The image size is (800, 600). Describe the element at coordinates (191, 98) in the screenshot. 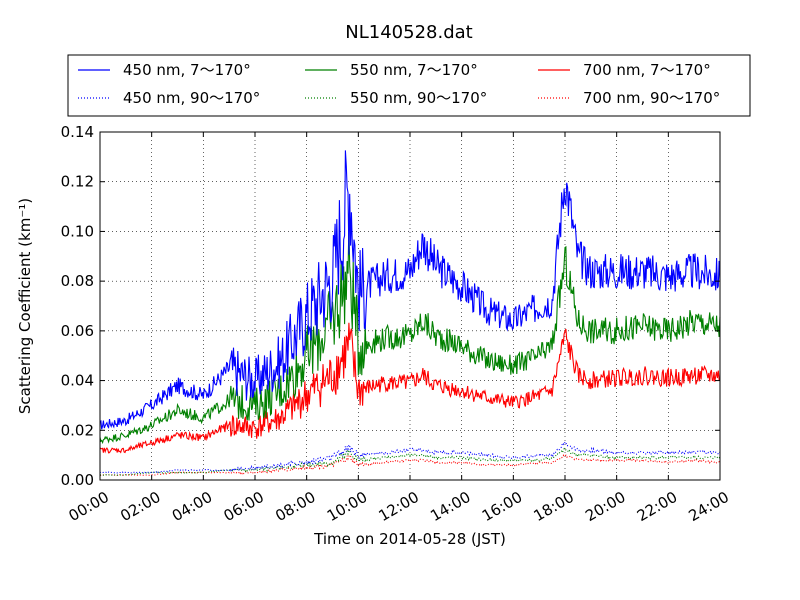

I see `legend-label: 450 nm, 90～170°` at that location.